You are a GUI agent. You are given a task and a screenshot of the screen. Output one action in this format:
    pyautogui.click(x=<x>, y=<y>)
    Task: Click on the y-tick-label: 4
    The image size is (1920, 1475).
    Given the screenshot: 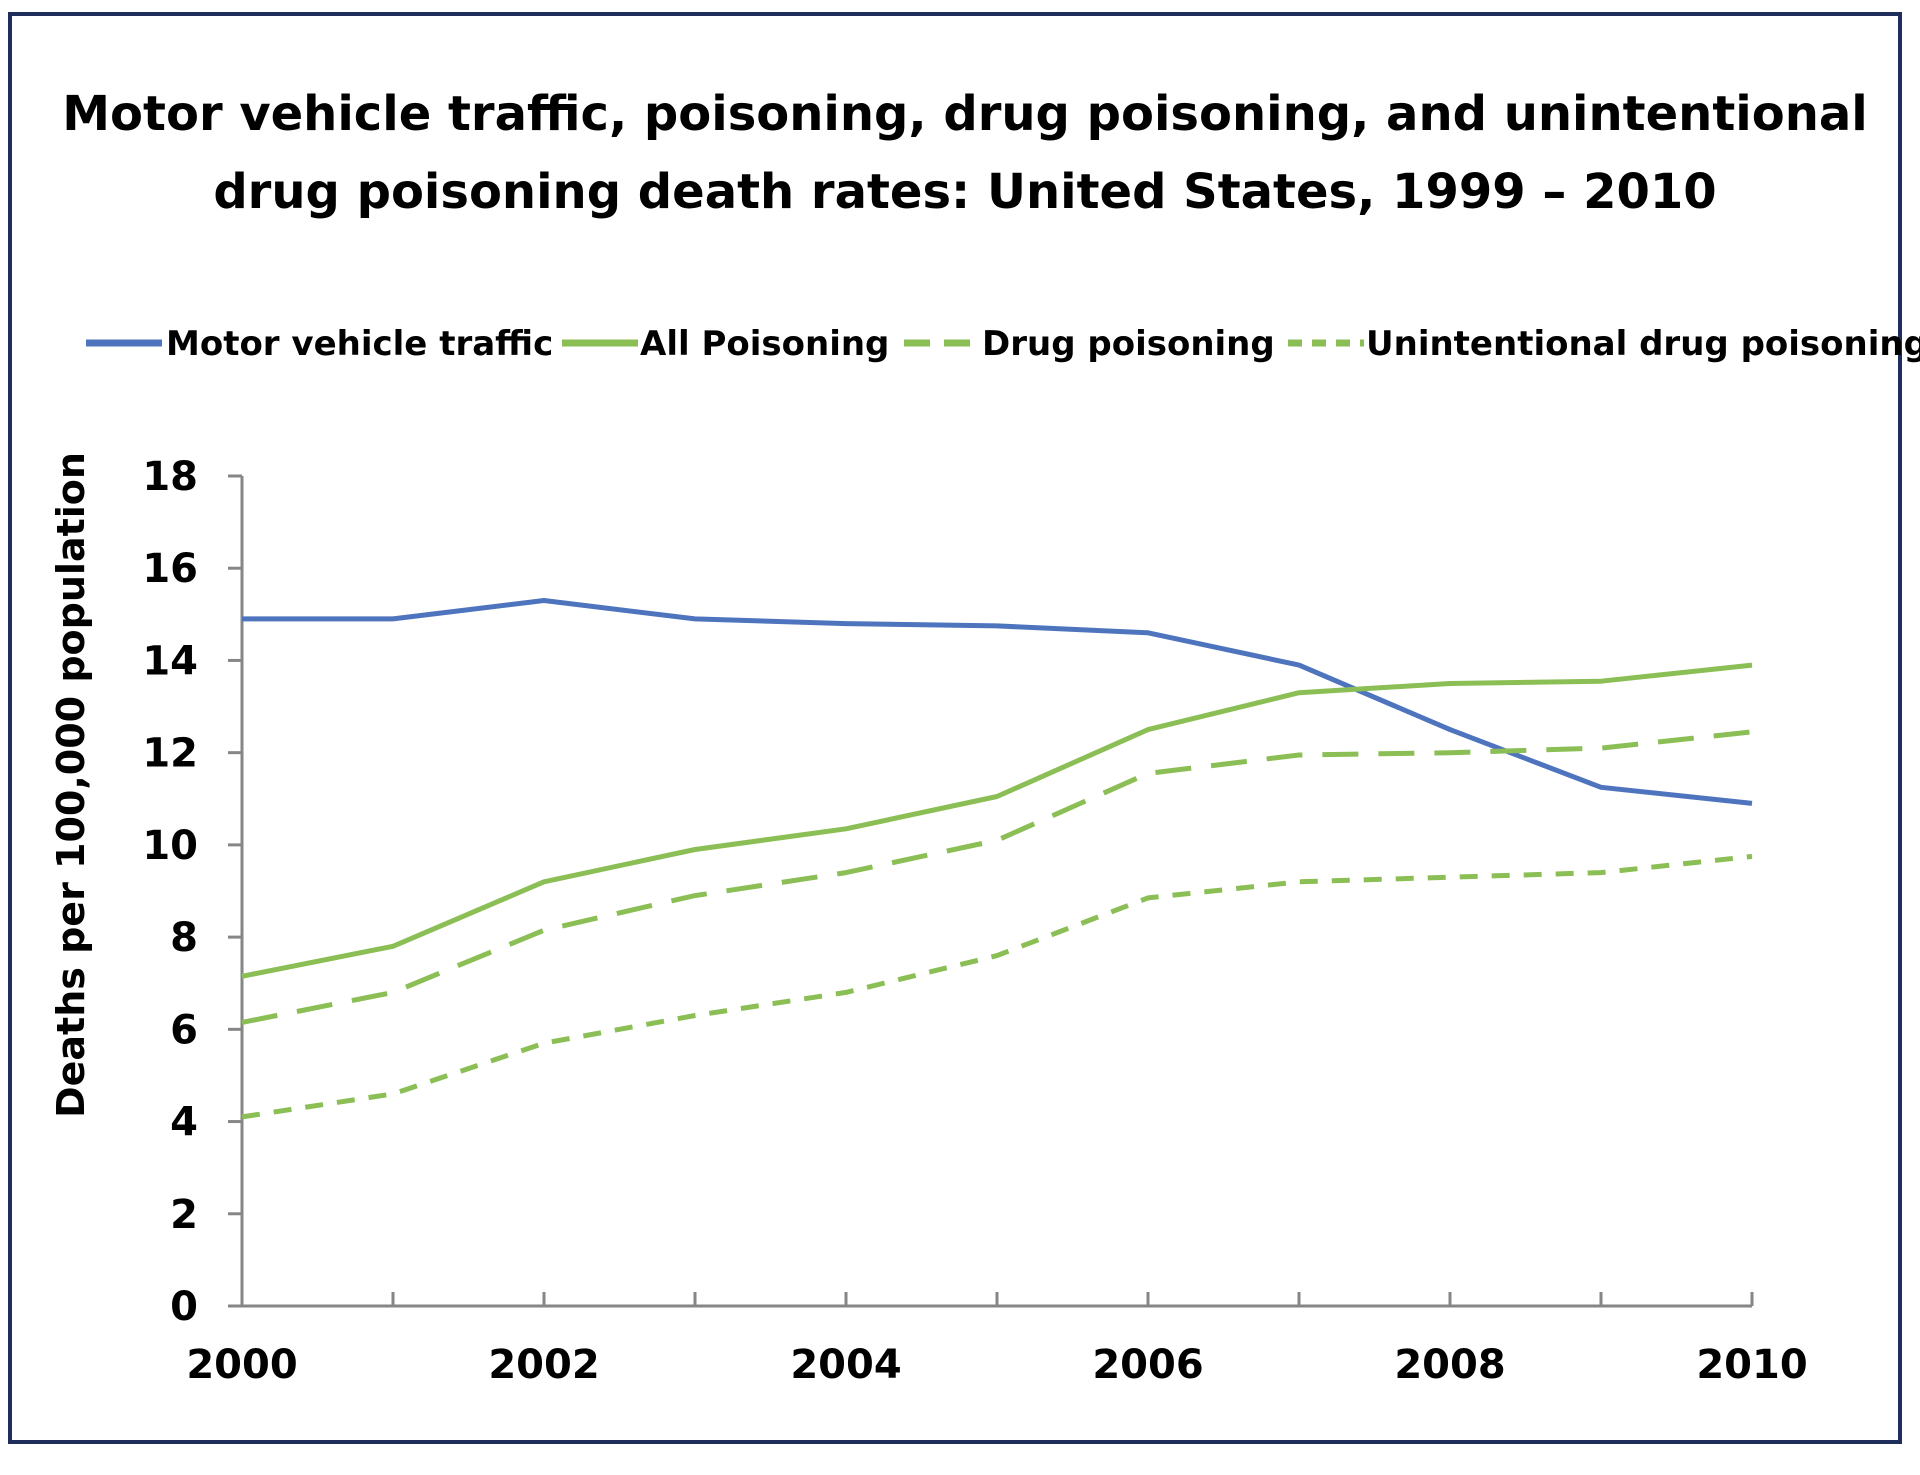 What is the action you would take?
    pyautogui.click(x=184, y=1123)
    